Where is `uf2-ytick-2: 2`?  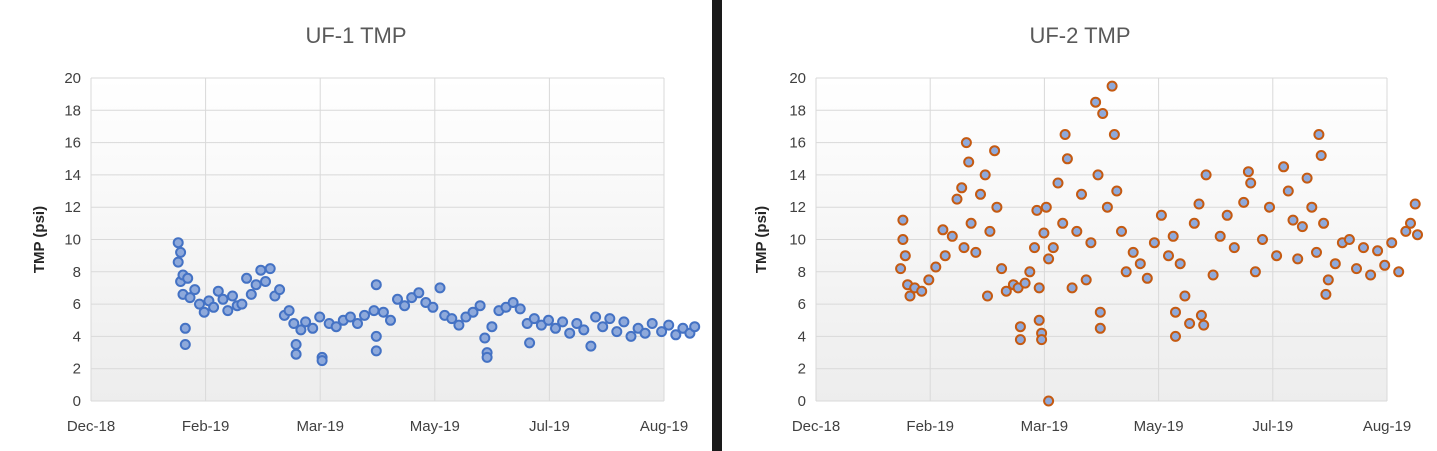 uf2-ytick-2: 2 is located at coordinates (802, 369).